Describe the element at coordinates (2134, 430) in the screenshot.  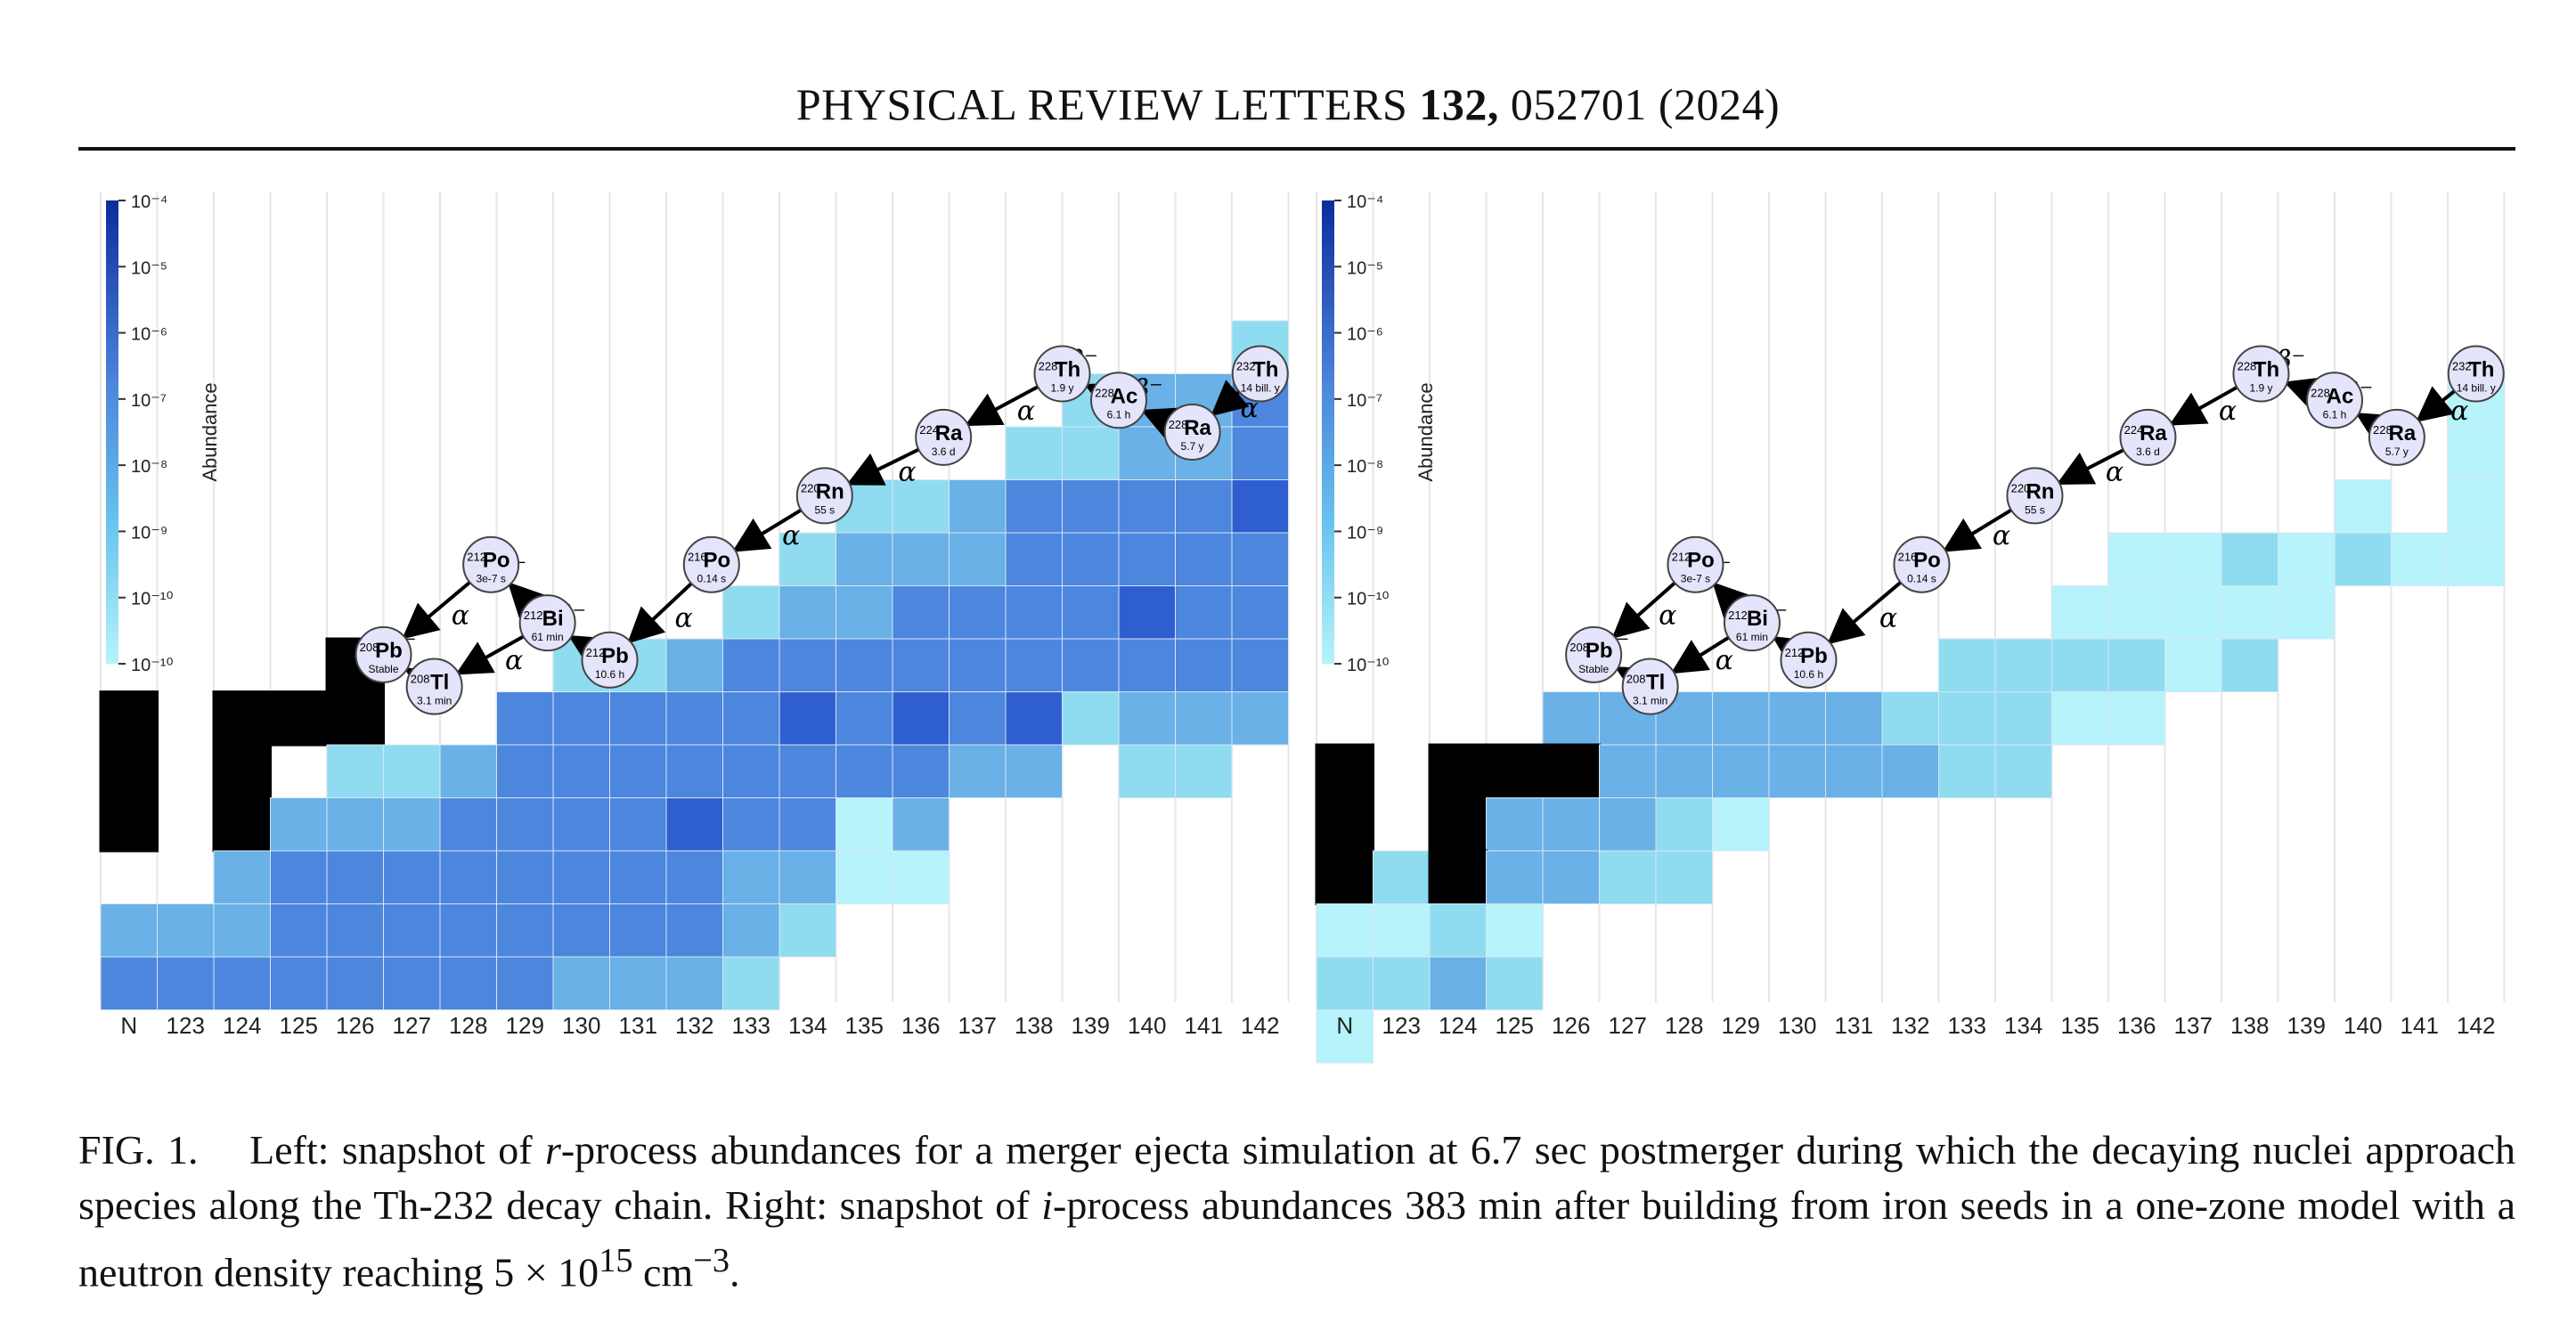
I see `nucleus-mass: 224` at that location.